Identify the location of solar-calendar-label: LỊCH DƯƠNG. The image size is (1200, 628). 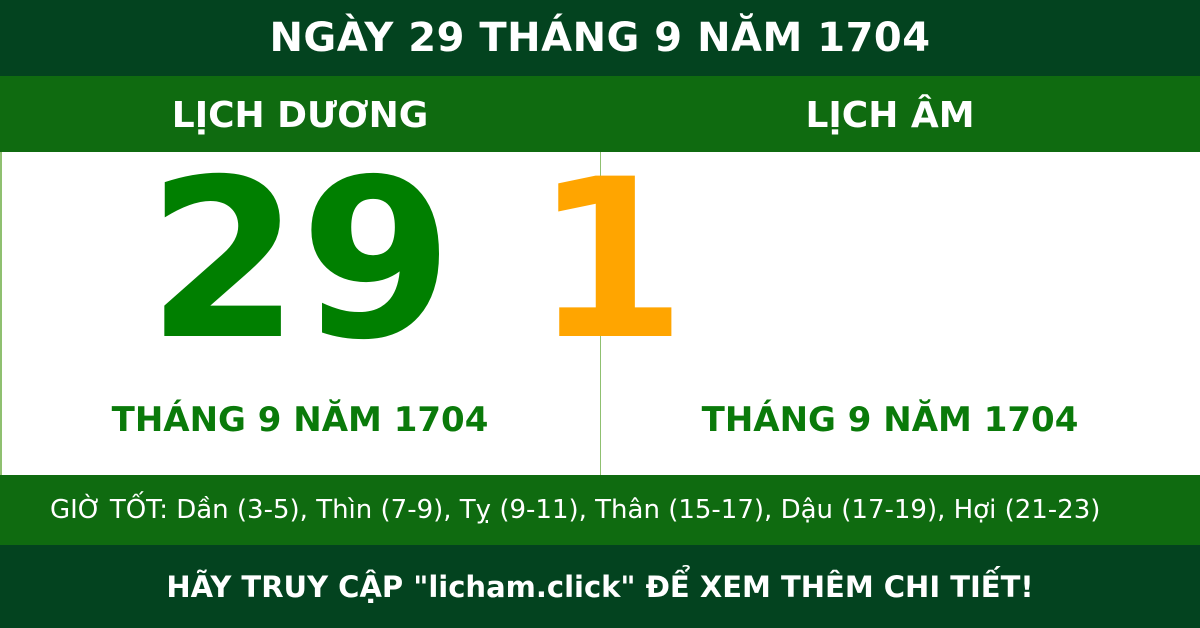
(300, 115).